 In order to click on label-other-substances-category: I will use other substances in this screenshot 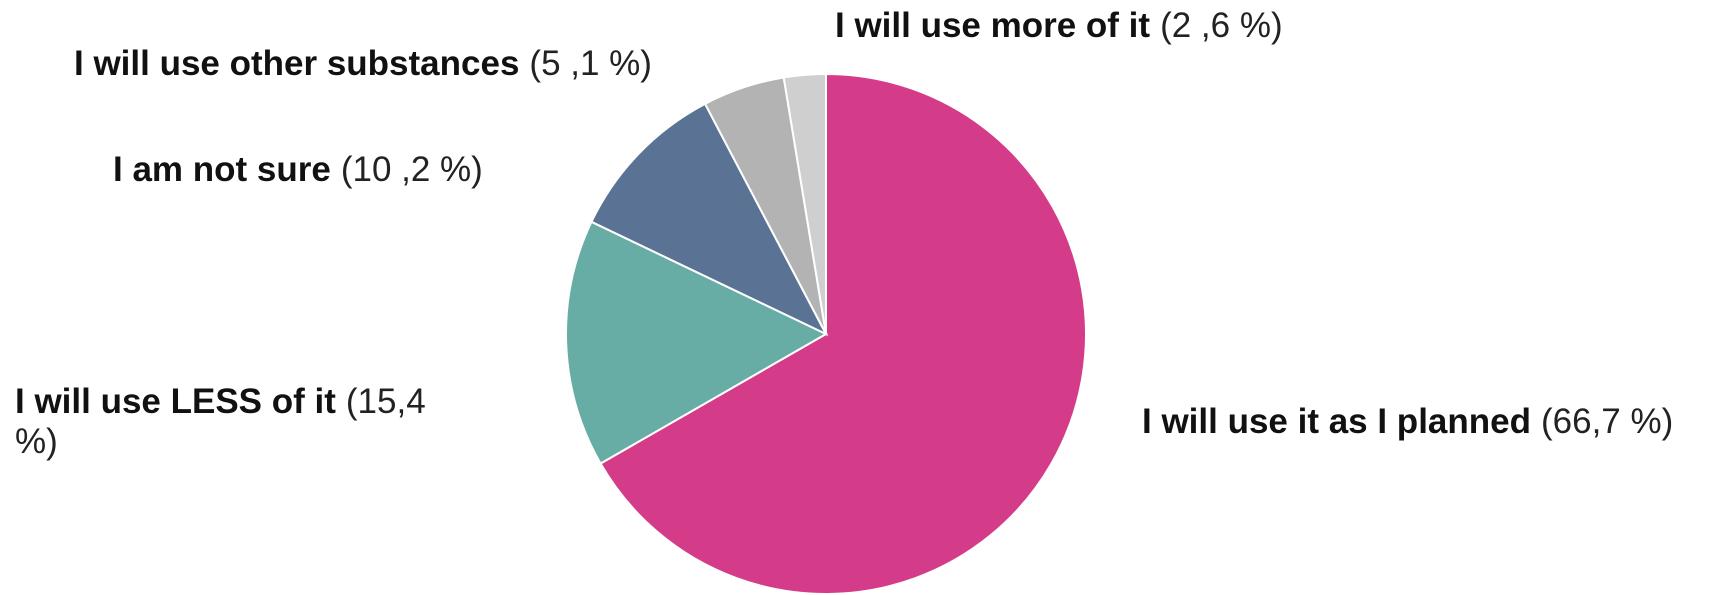, I will do `click(297, 63)`.